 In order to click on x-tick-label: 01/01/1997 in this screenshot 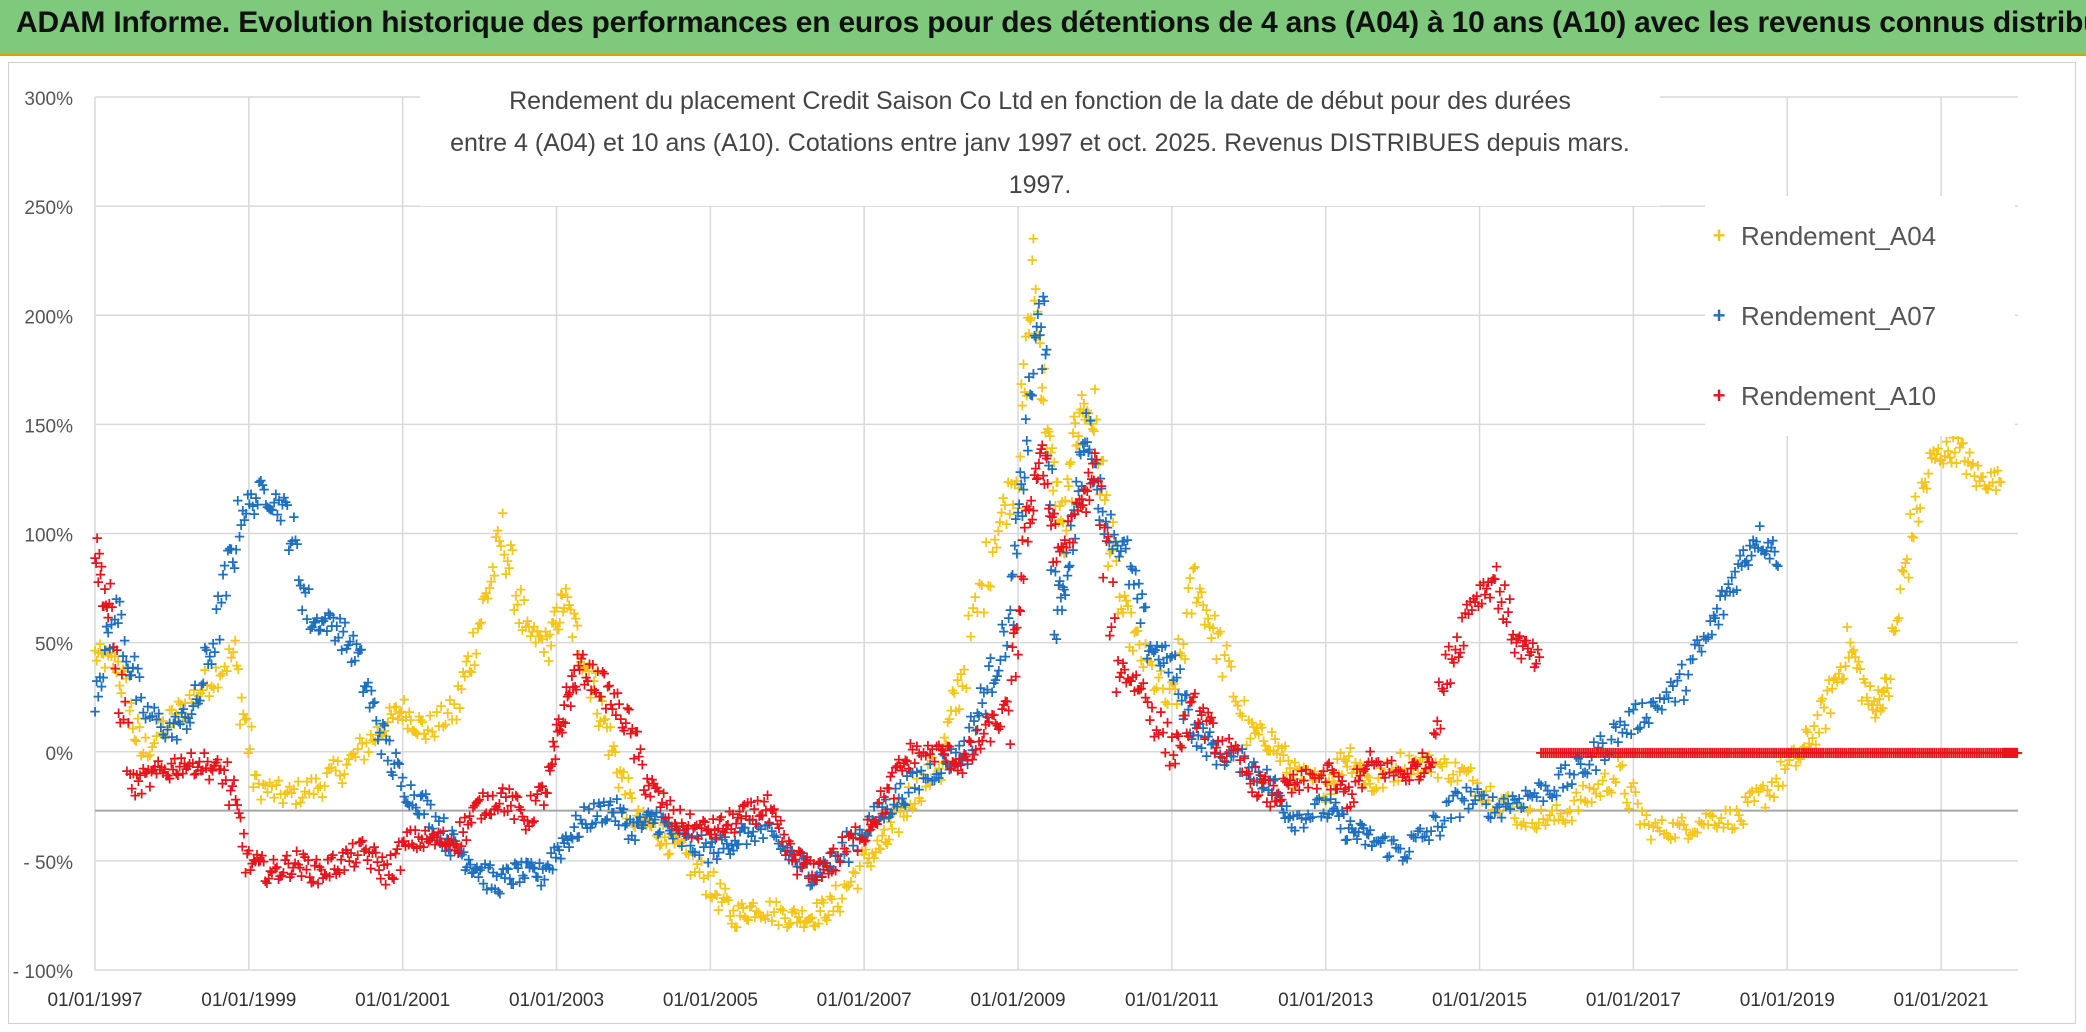, I will do `click(94, 1000)`.